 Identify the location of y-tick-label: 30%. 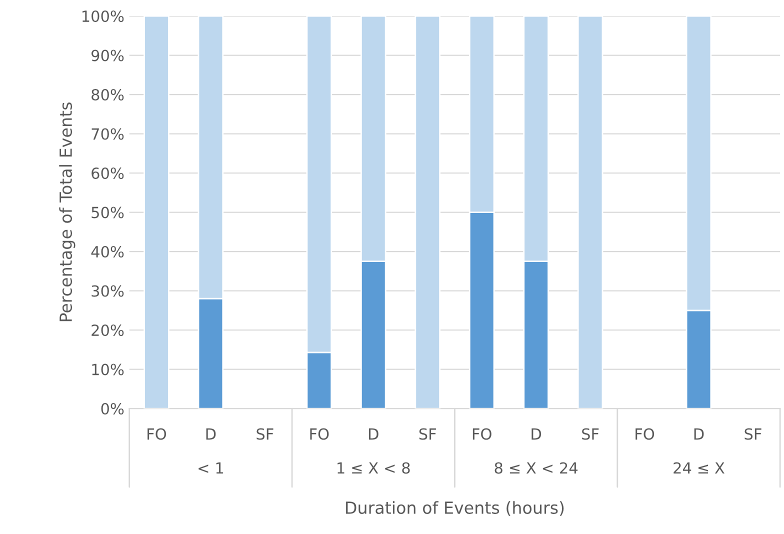
(108, 291).